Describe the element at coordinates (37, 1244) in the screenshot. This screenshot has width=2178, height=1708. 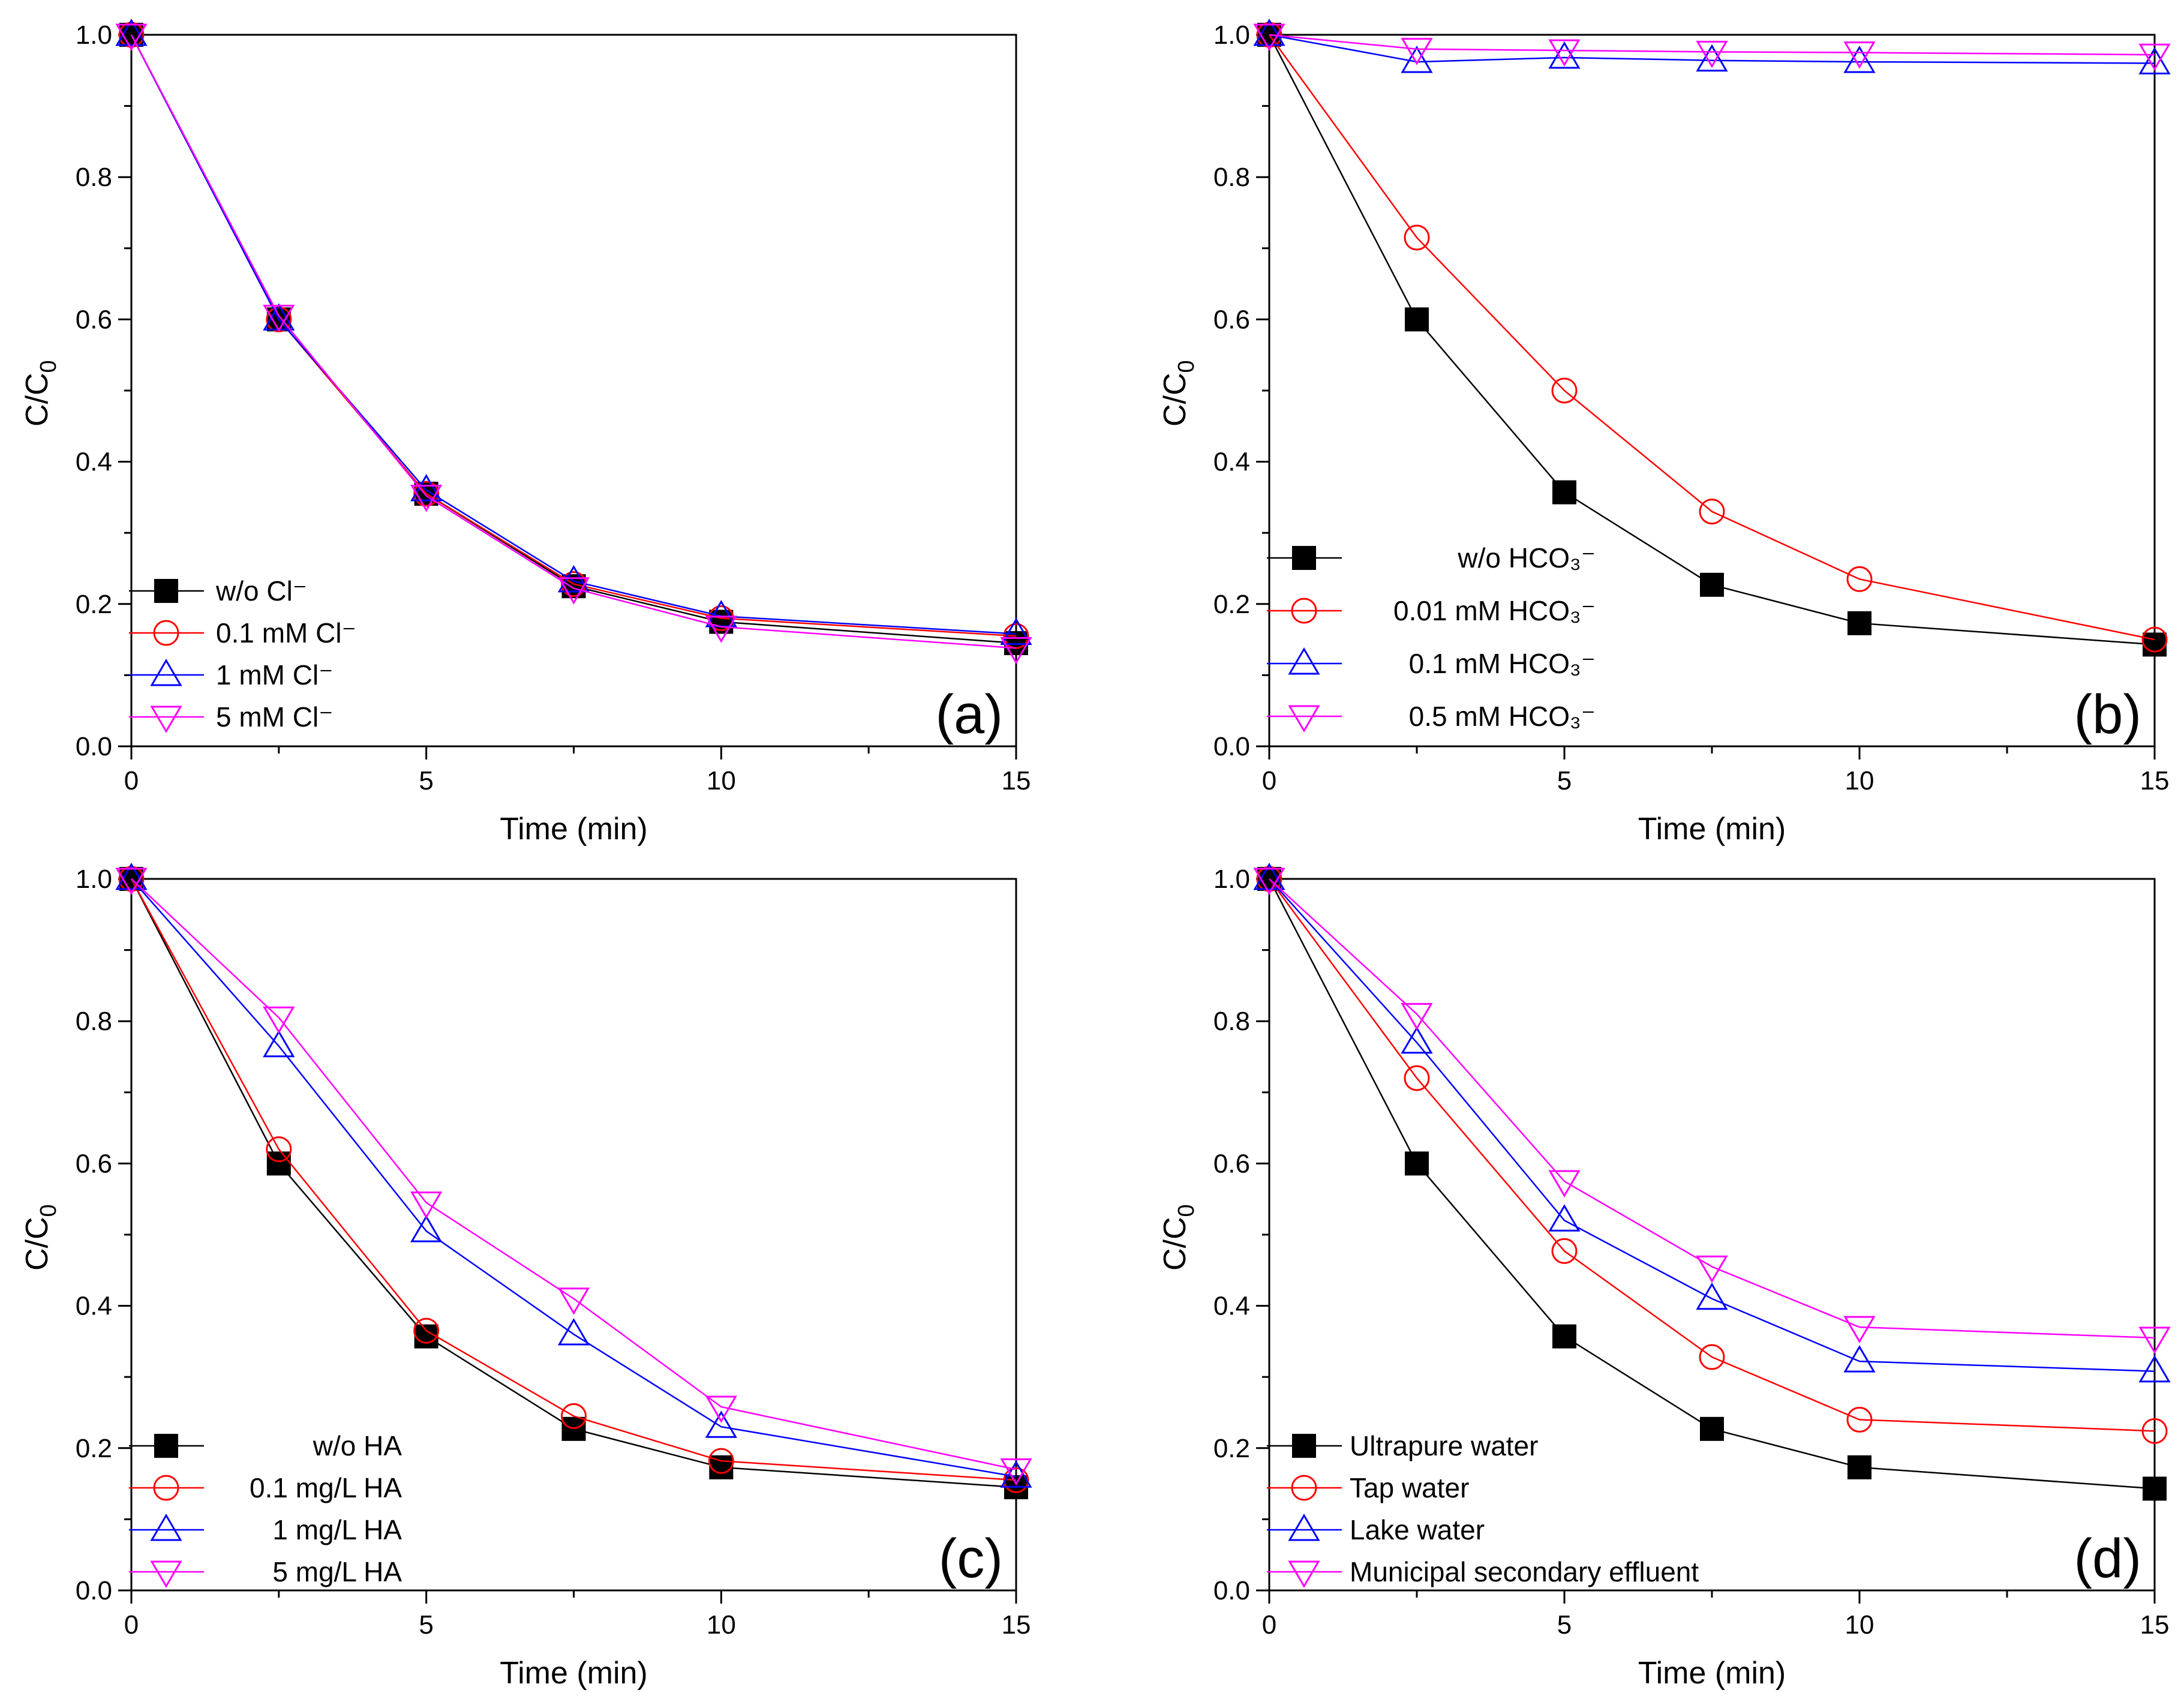
I see `y-axis-title-main: C/C` at that location.